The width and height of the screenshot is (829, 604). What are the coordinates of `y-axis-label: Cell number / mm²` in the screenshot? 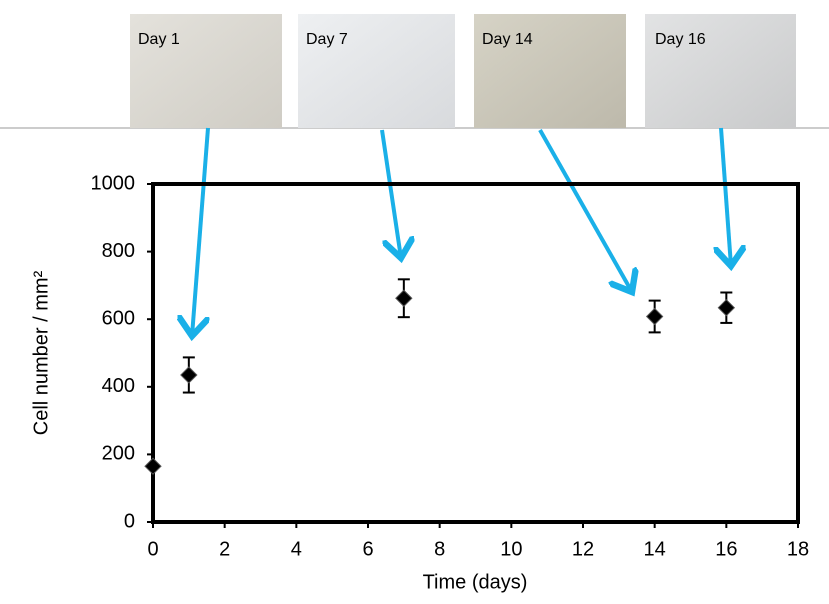 It's located at (41, 352).